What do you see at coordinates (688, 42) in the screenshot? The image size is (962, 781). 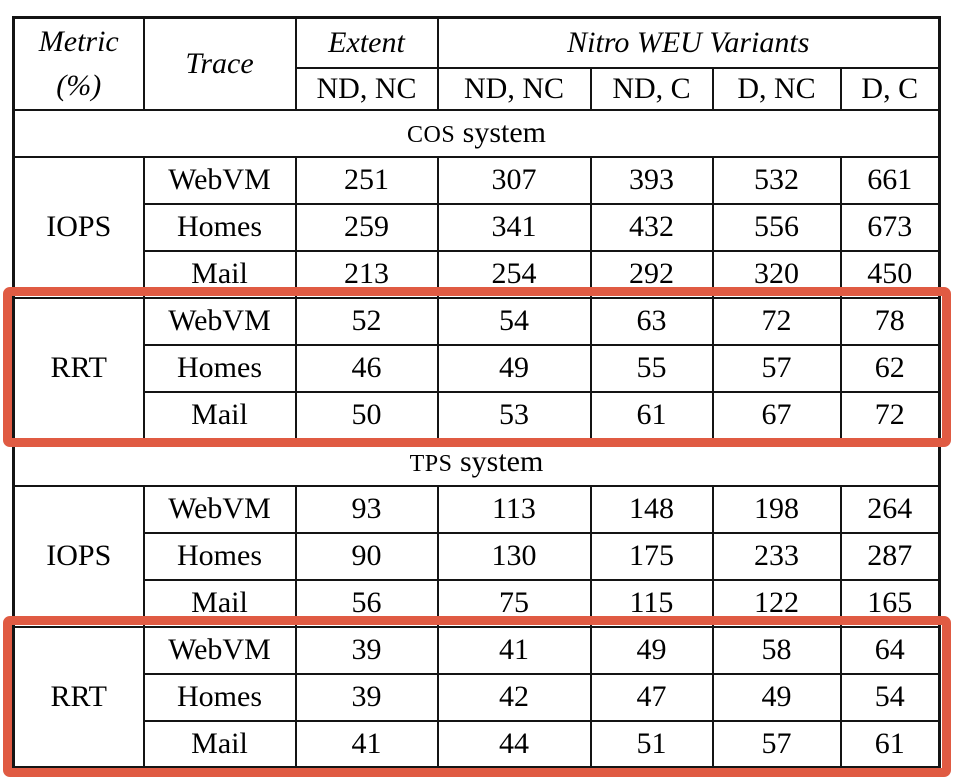 I see `col-header-variants: Nitro WEU Variants` at bounding box center [688, 42].